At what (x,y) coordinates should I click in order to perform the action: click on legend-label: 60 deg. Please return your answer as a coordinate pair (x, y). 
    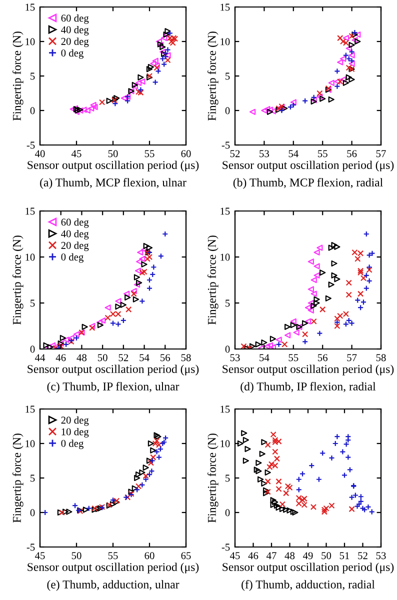
    Looking at the image, I should click on (75, 19).